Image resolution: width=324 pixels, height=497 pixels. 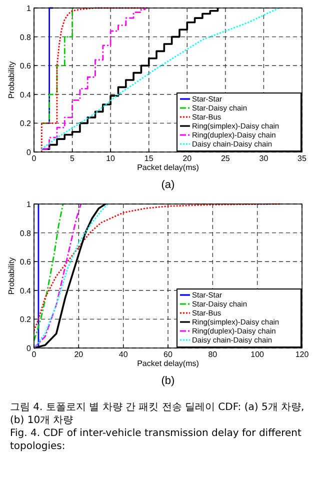 What do you see at coordinates (156, 440) in the screenshot?
I see `caption: Fig. 4. CDF of inter-vehicle transmission delay for different topologies:` at bounding box center [156, 440].